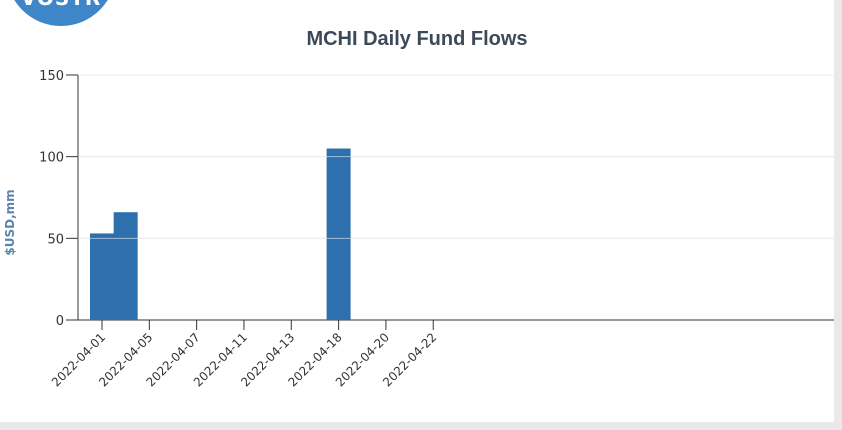 The image size is (842, 430). Describe the element at coordinates (61, 5) in the screenshot. I see `logo-text: VOSTR` at that location.